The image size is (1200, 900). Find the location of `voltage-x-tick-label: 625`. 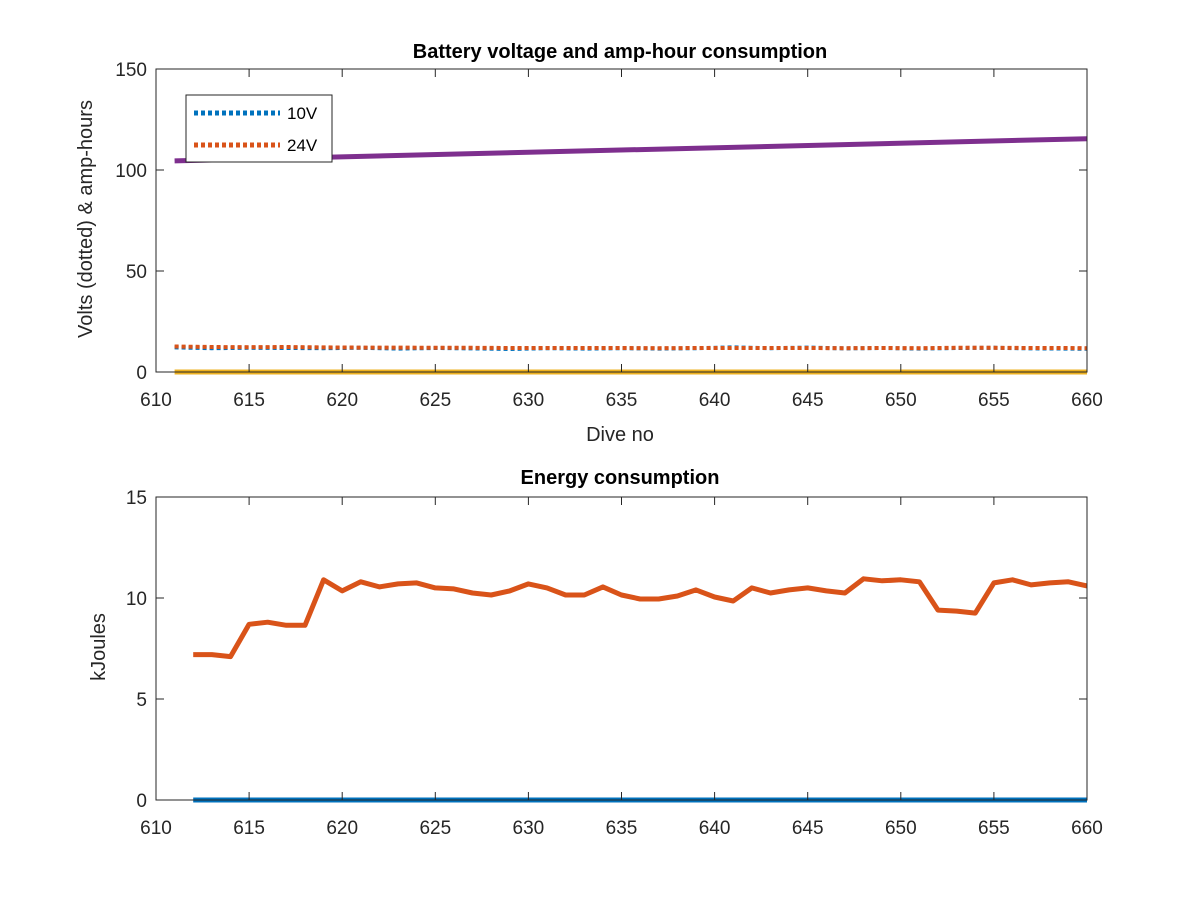

voltage-x-tick-label: 625 is located at coordinates (435, 400).